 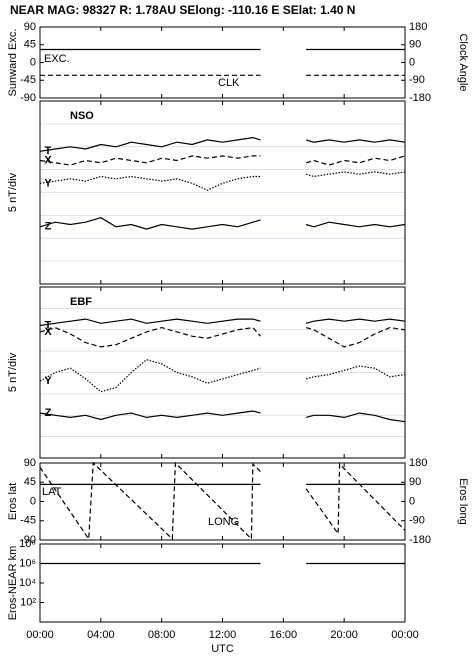 I want to click on y2-axis-label: Eros long, so click(x=463, y=501).